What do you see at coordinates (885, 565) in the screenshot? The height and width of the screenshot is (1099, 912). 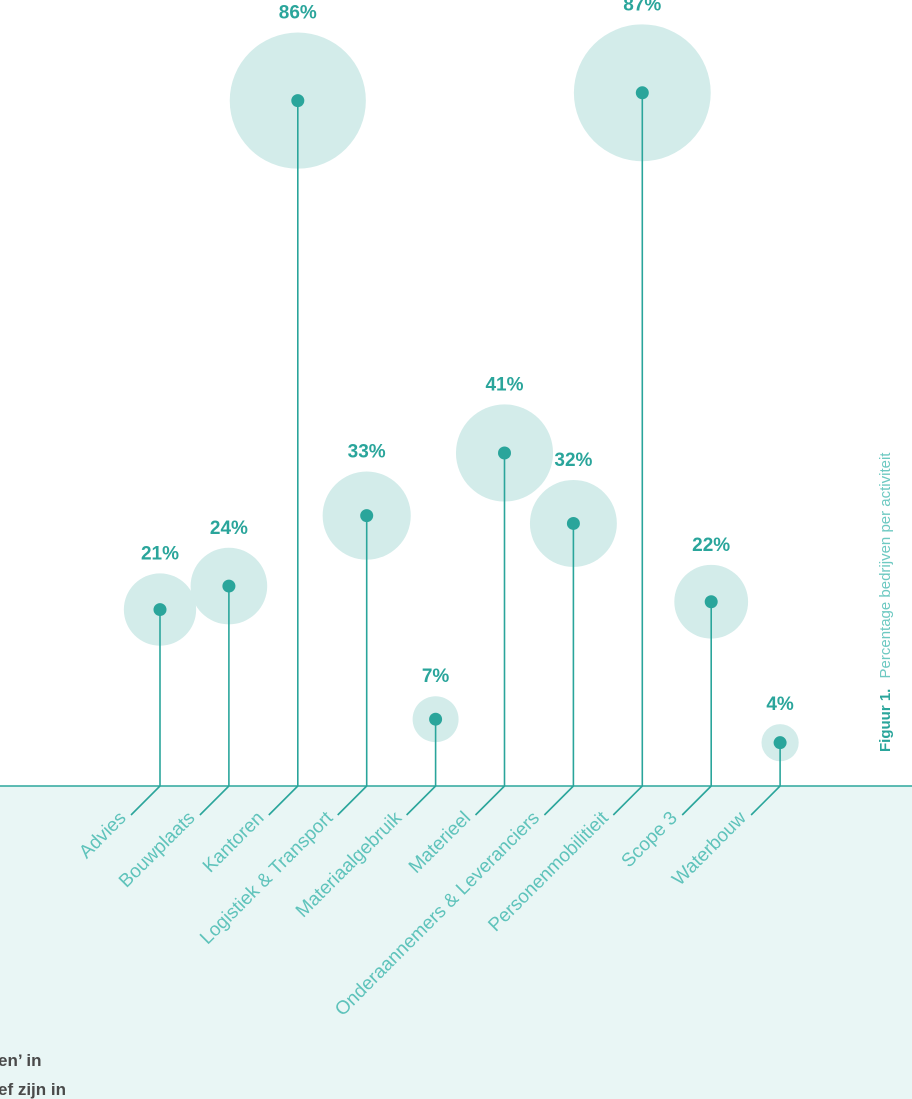 I see `figure-caption-text: Percentage bedrijven per activiteit` at bounding box center [885, 565].